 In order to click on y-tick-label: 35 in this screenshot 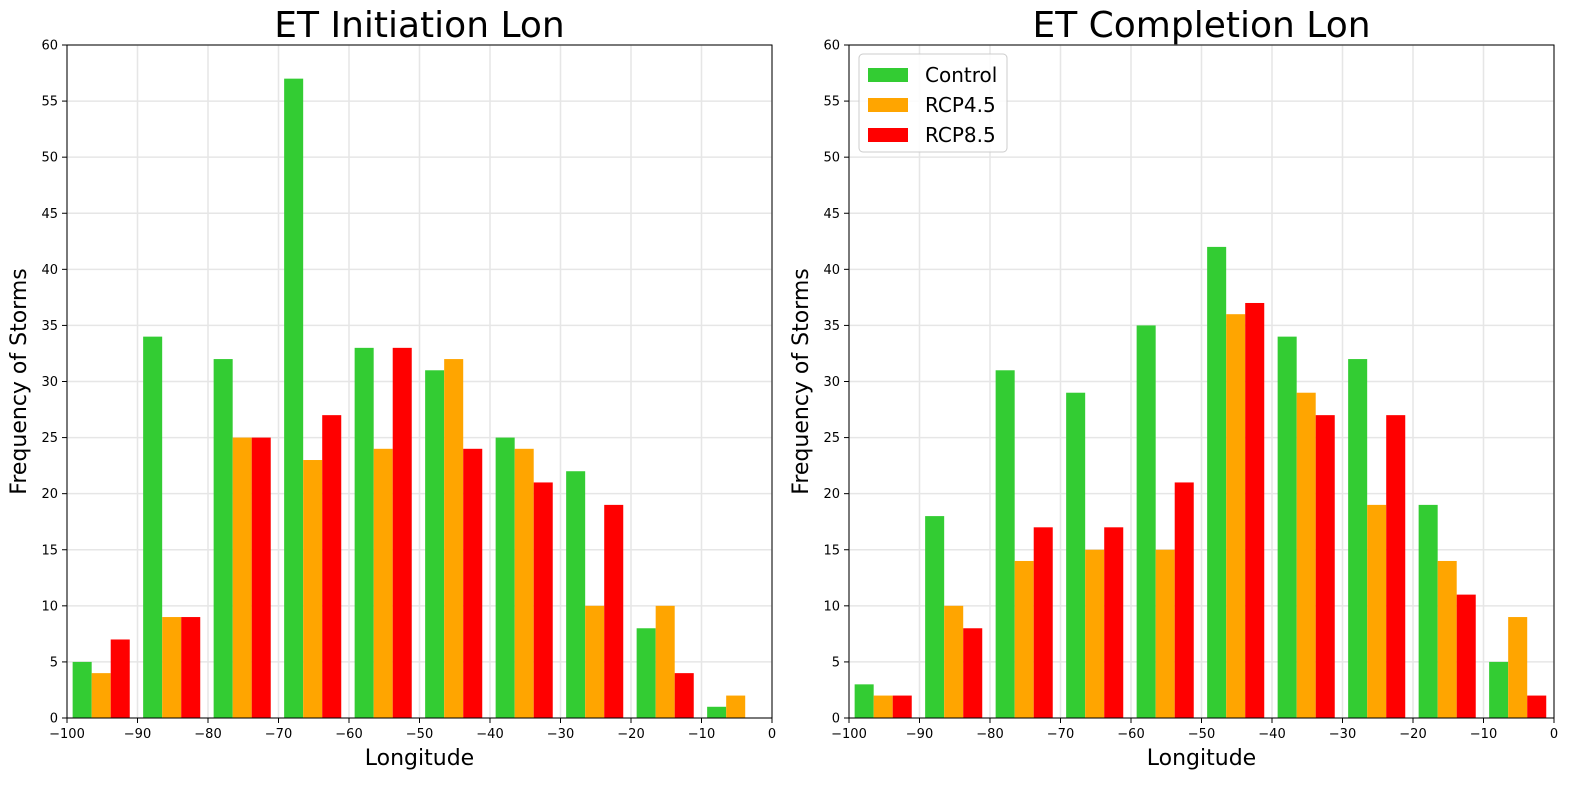, I will do `click(831, 326)`.